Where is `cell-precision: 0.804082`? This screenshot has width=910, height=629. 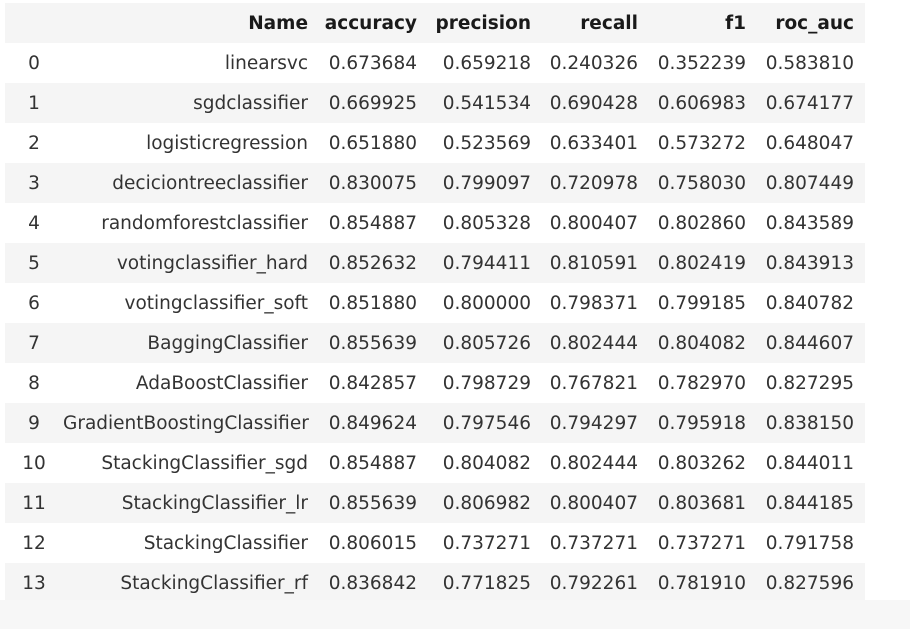 cell-precision: 0.804082 is located at coordinates (485, 463).